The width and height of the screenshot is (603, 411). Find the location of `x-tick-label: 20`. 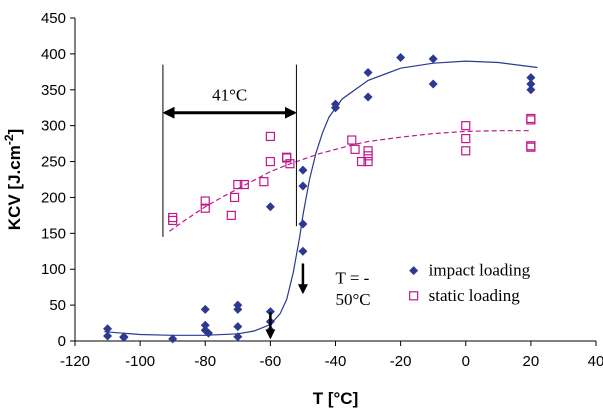

x-tick-label: 20 is located at coordinates (531, 361).